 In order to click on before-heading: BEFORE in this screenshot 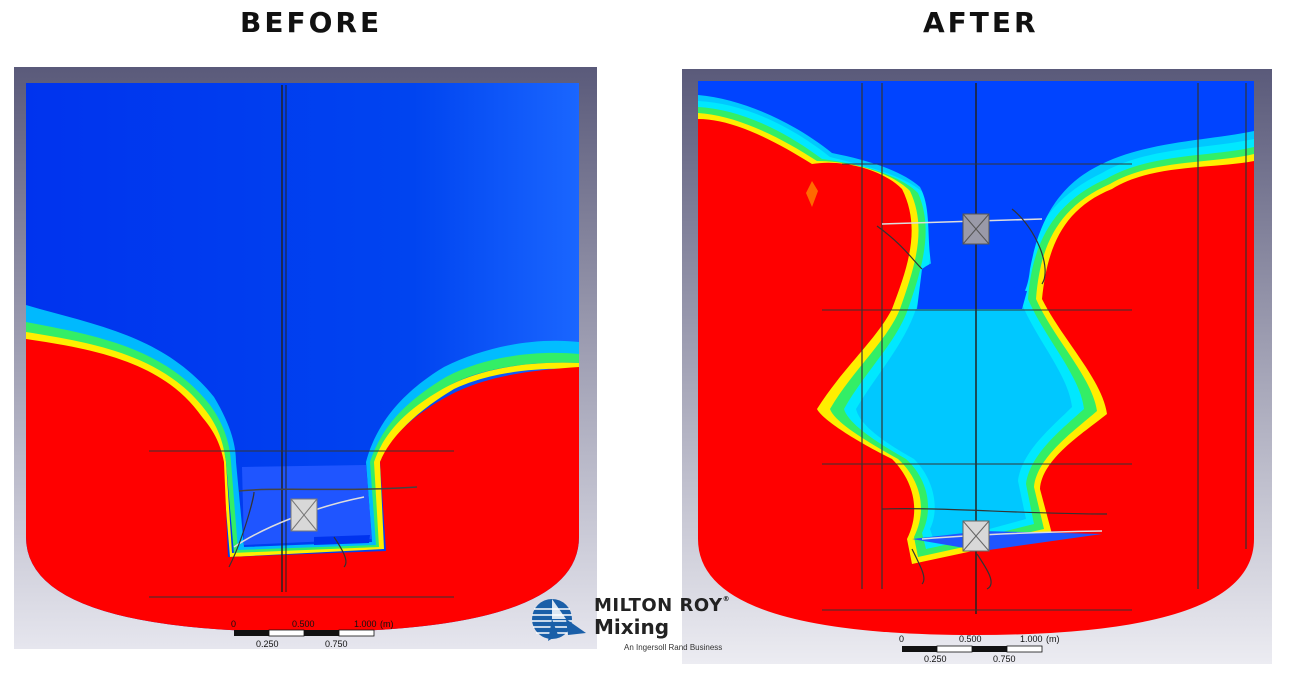, I will do `click(311, 22)`.